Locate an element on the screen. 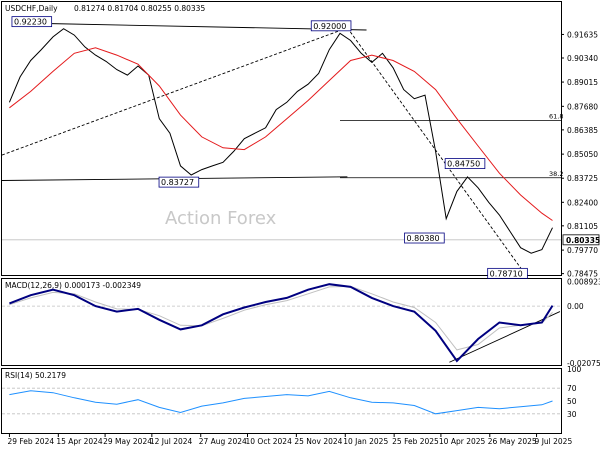  macd-y-tick-label: -0.020759 is located at coordinates (583, 363).